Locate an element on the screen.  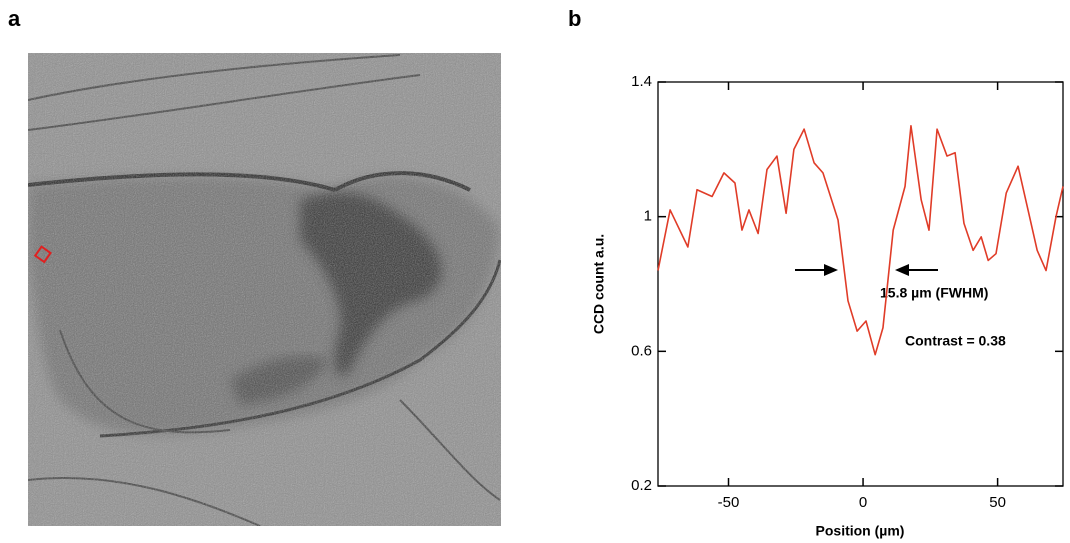
x-tick-label: 50 is located at coordinates (997, 502).